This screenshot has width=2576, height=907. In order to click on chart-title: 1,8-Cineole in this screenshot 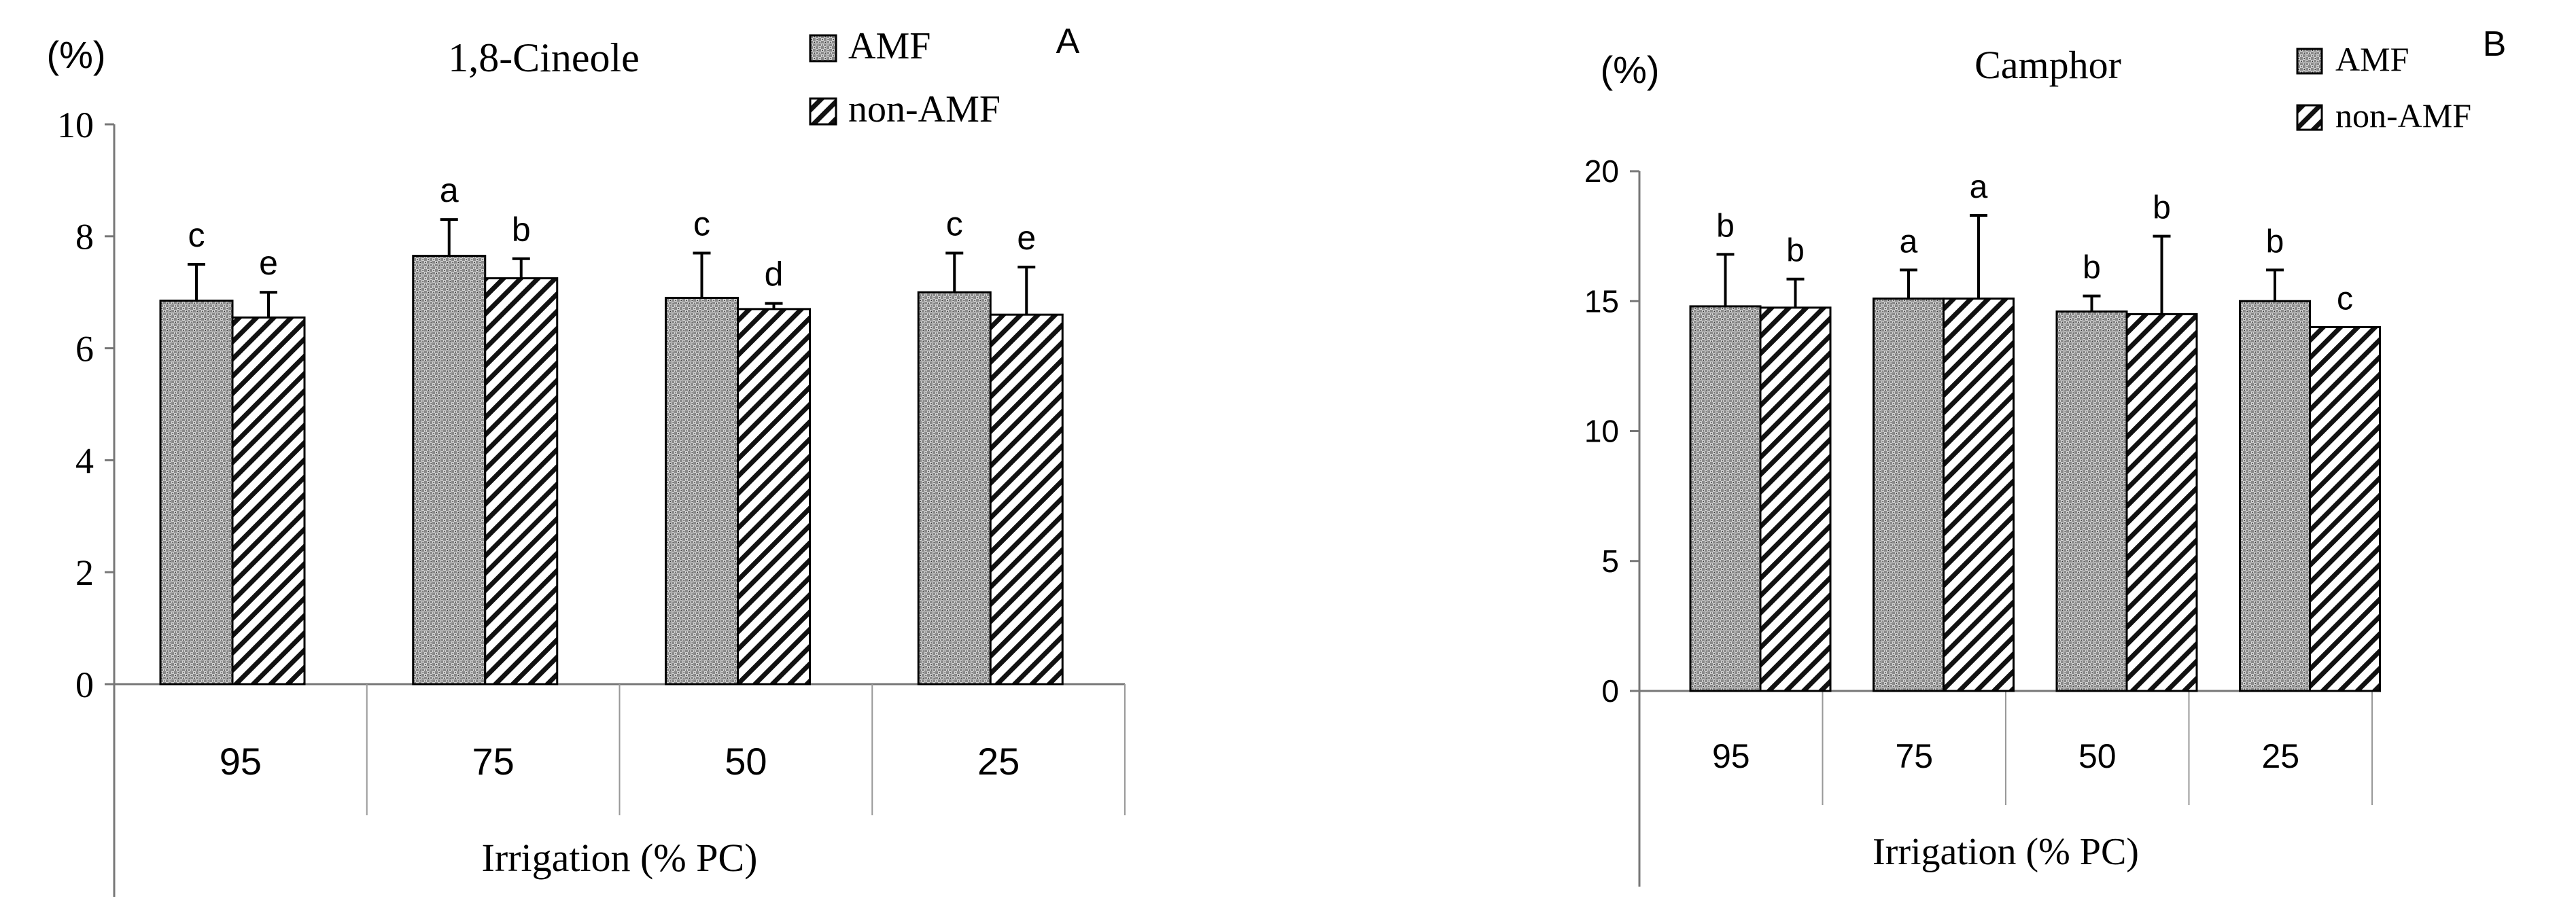, I will do `click(544, 58)`.